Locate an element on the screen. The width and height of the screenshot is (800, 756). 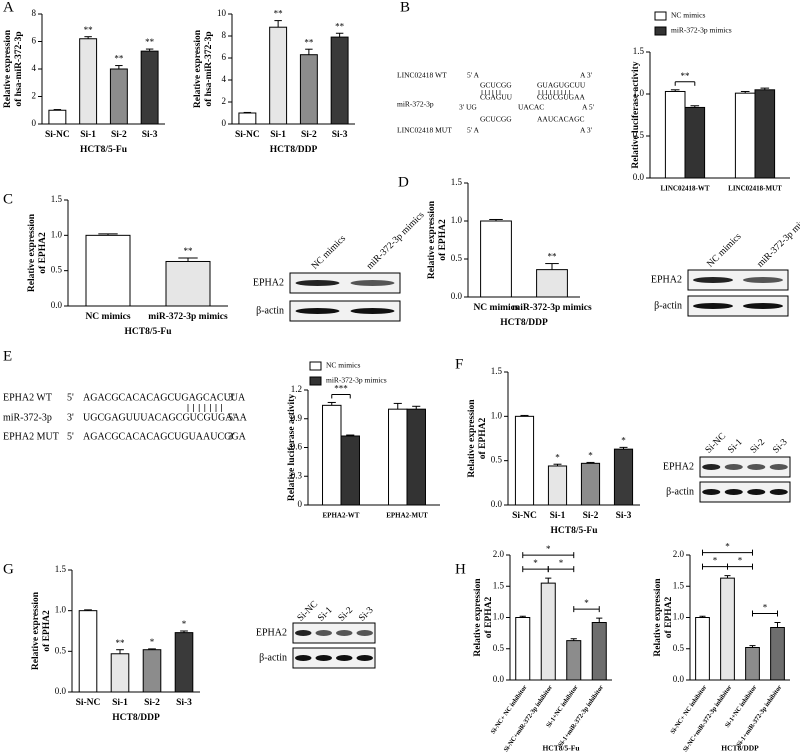
panel-letter: H is located at coordinates (460, 569).